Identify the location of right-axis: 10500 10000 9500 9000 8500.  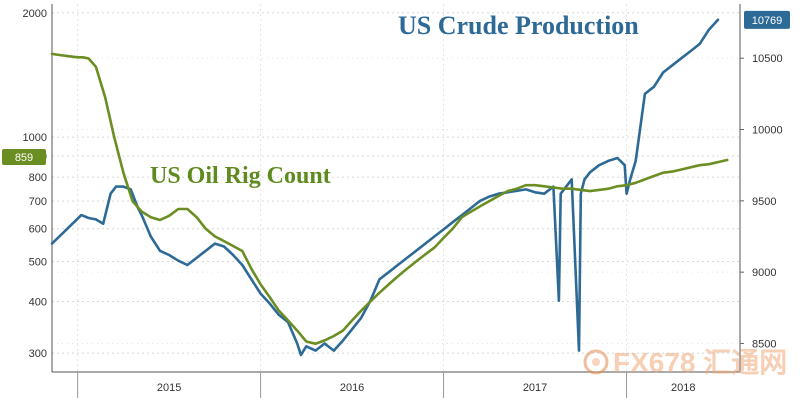
(761, 188).